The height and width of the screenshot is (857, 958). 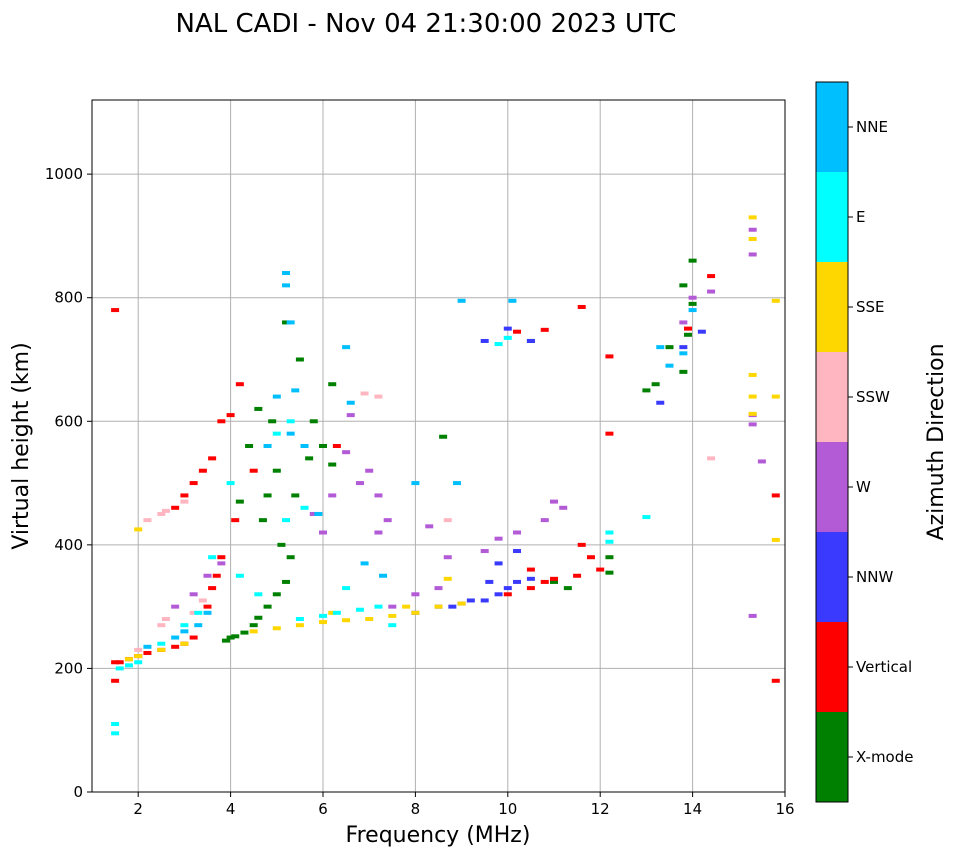 I want to click on colorbar-category-label: SSE, so click(x=870, y=307).